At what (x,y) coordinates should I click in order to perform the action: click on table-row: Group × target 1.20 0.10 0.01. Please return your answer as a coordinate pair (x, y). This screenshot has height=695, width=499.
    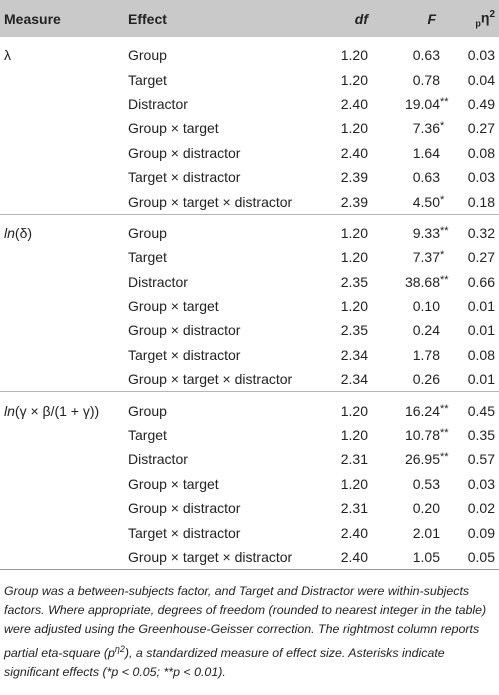
    Looking at the image, I should click on (249, 306).